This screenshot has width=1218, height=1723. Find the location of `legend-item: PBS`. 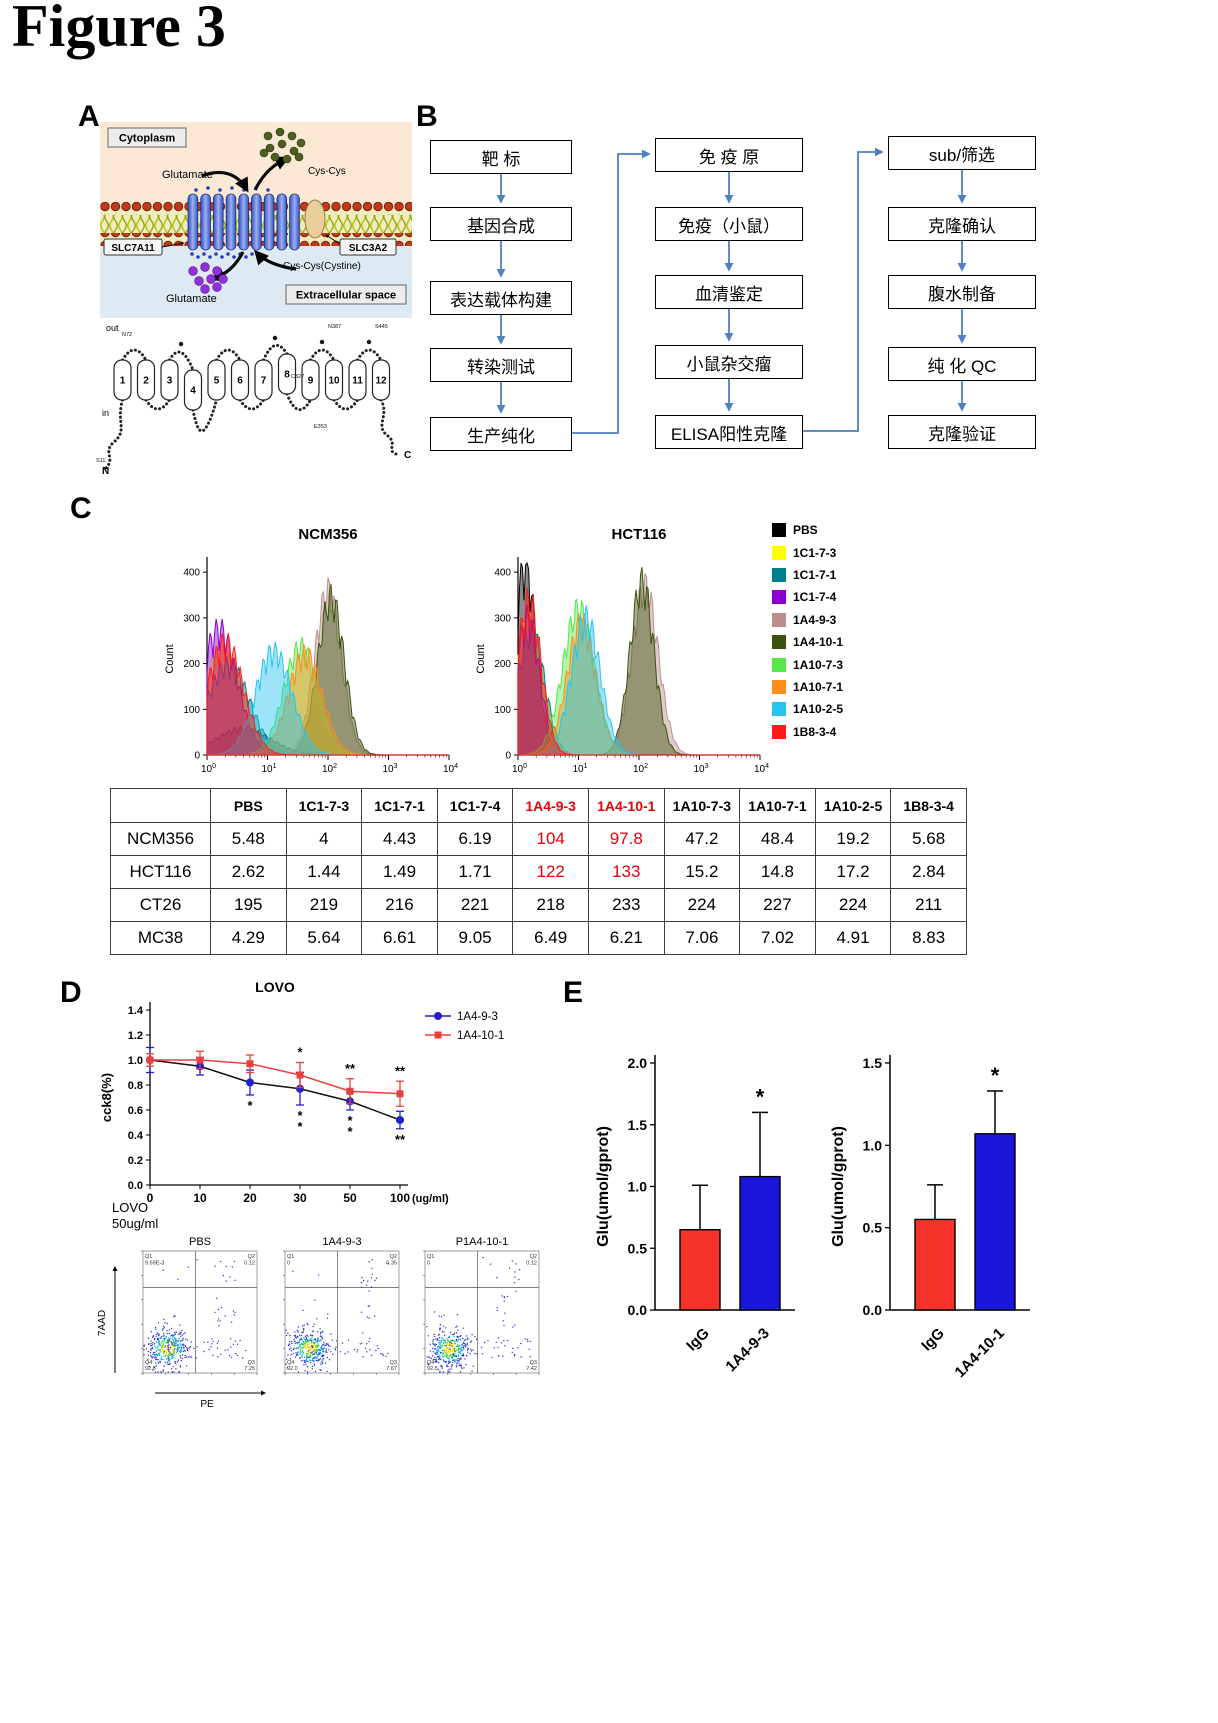

legend-item: PBS is located at coordinates (807, 530).